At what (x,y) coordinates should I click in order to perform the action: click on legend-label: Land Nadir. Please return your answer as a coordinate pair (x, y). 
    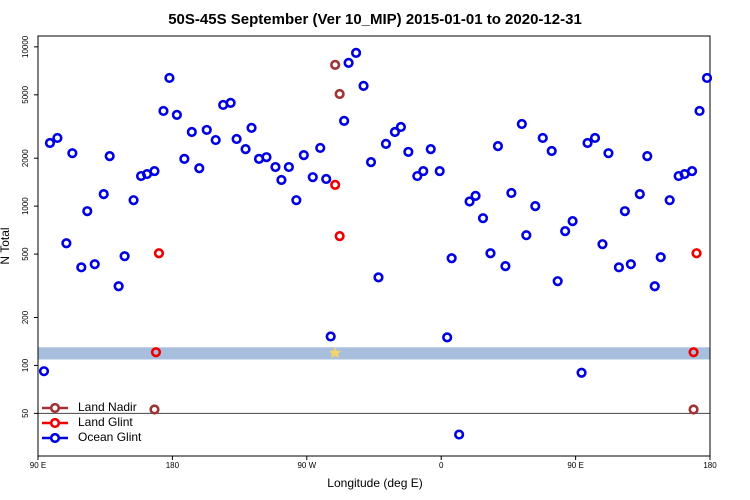
    Looking at the image, I should click on (107, 407).